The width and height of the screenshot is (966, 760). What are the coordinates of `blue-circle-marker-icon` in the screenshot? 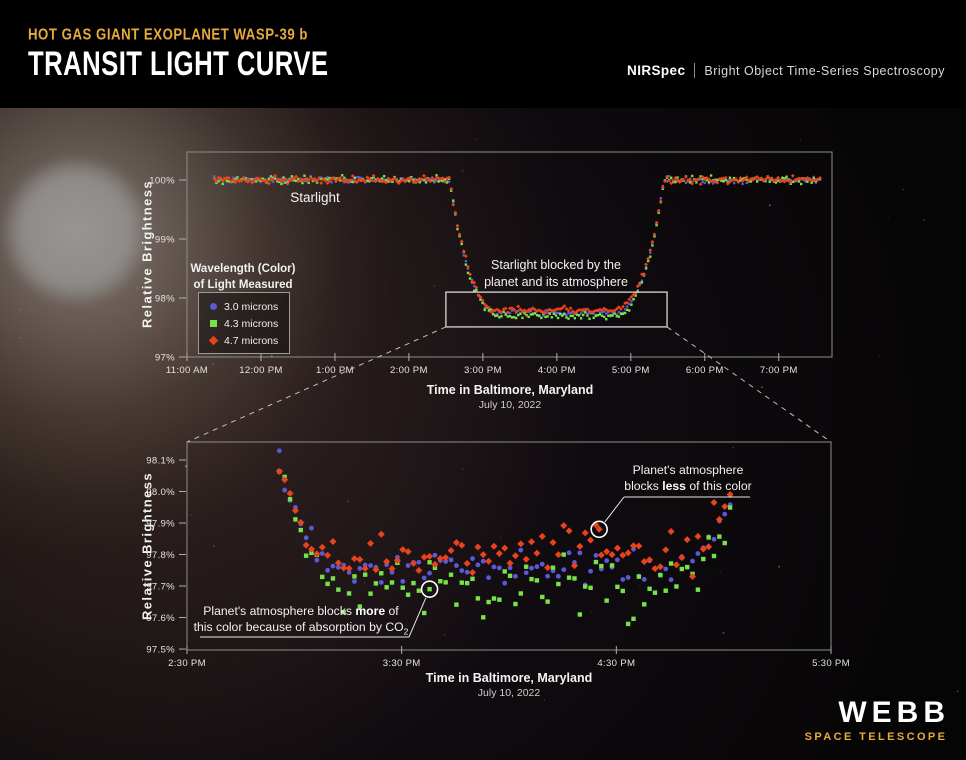 It's located at (213, 306).